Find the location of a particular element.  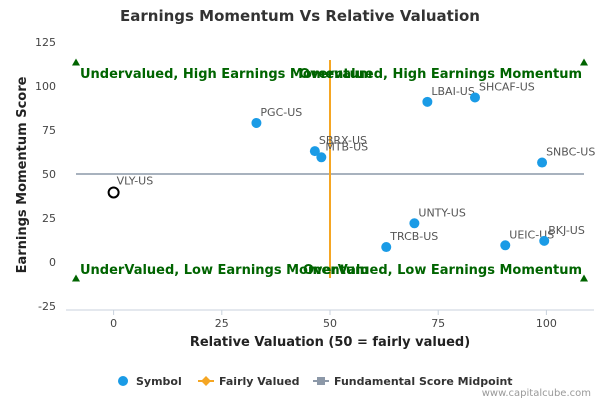

legend-item-symbol: Symbol is located at coordinates (150, 381).